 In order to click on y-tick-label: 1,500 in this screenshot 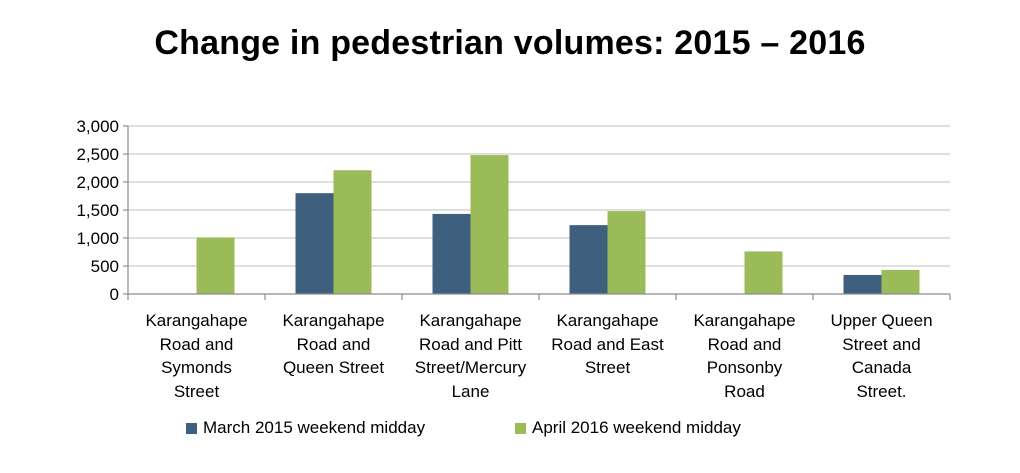, I will do `click(97, 210)`.